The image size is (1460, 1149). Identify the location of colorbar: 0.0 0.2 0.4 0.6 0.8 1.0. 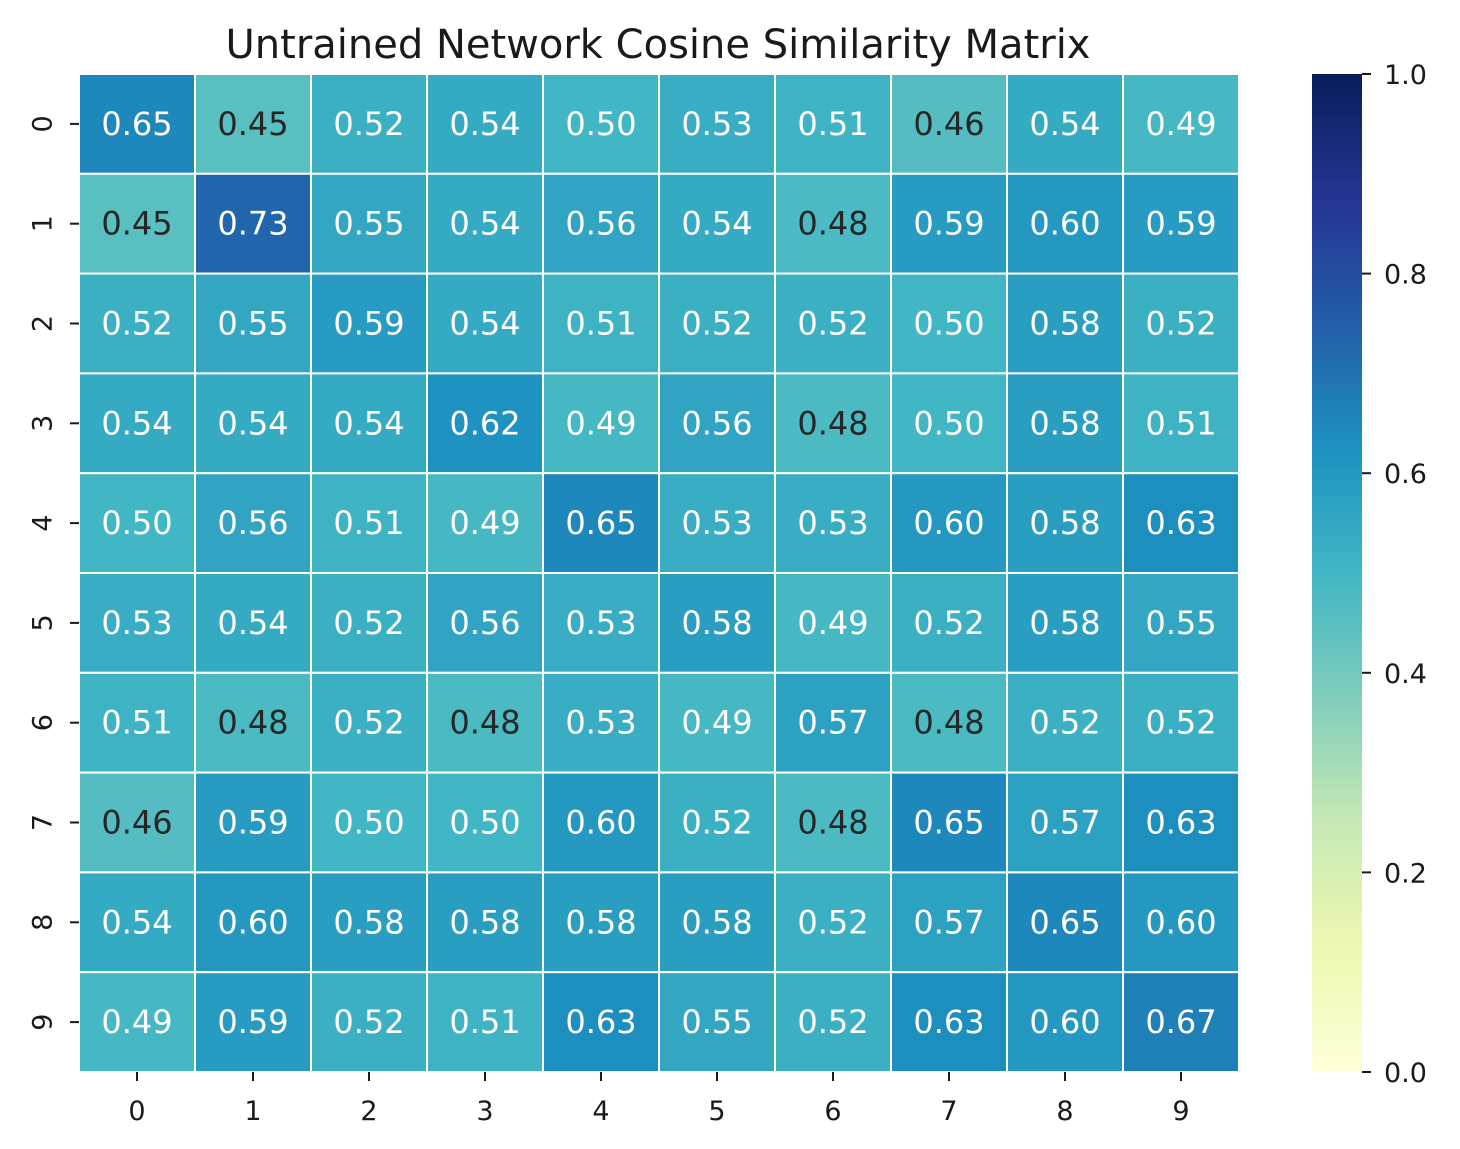
(1369, 574).